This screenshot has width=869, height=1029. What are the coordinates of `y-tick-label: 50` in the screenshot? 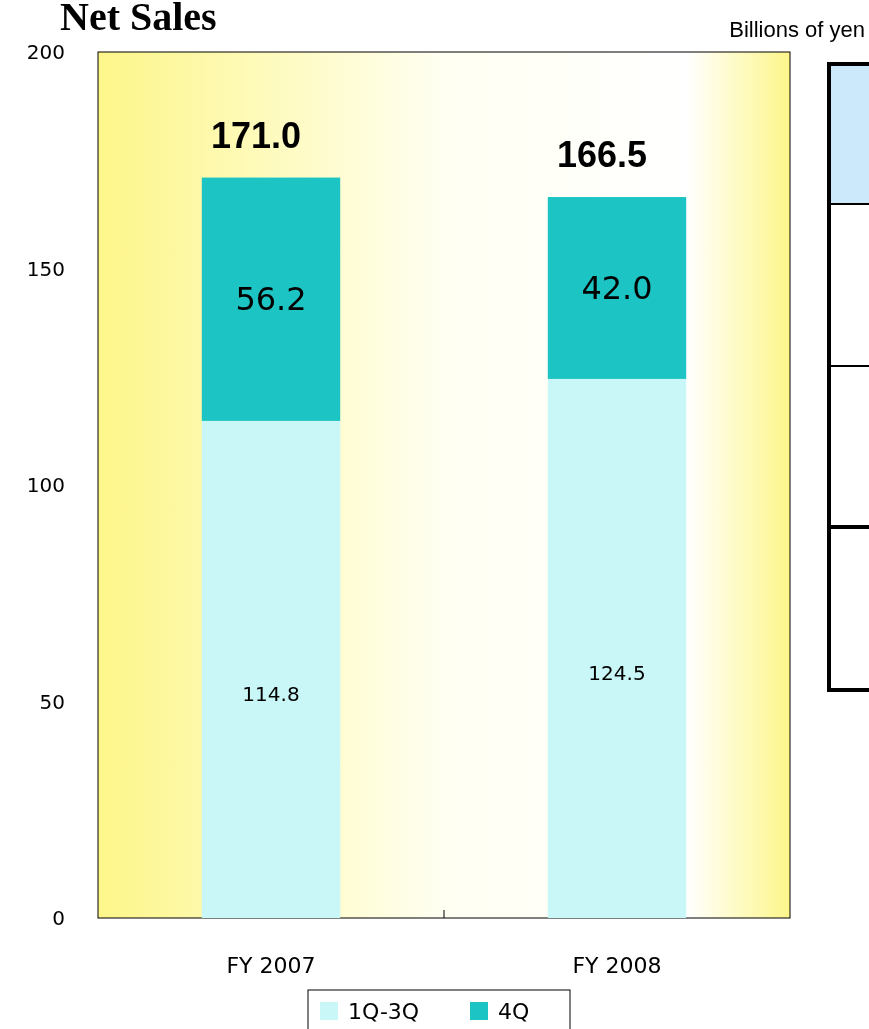 It's located at (52, 701).